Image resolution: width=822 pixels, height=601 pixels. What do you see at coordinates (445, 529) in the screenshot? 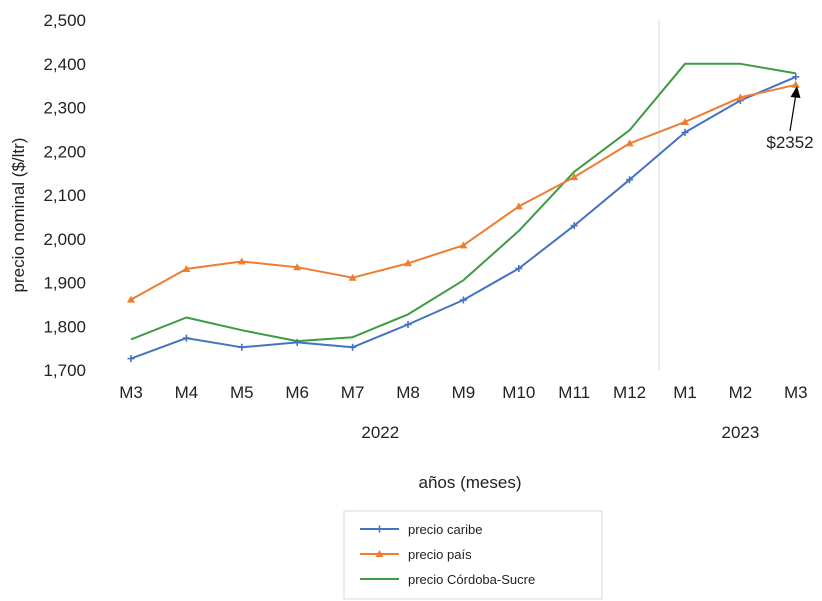
I see `legend-label: precio caribe` at bounding box center [445, 529].